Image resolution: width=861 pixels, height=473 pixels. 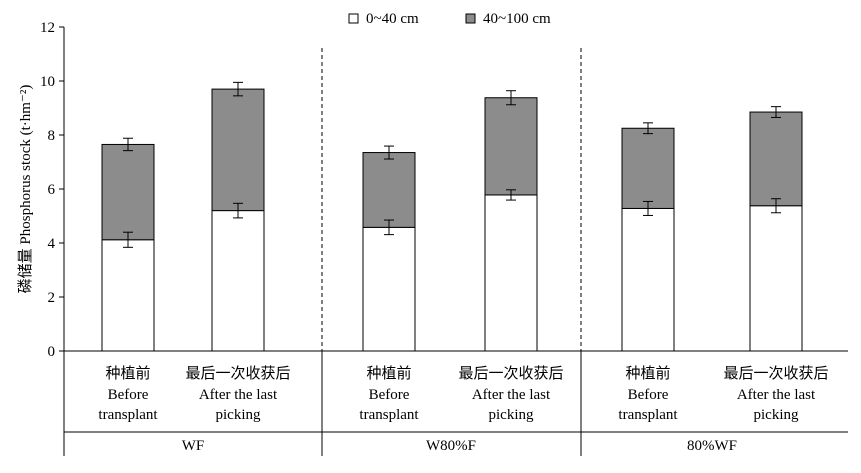 I want to click on category-label-zh-3: 最后一次收获后, so click(x=510, y=373).